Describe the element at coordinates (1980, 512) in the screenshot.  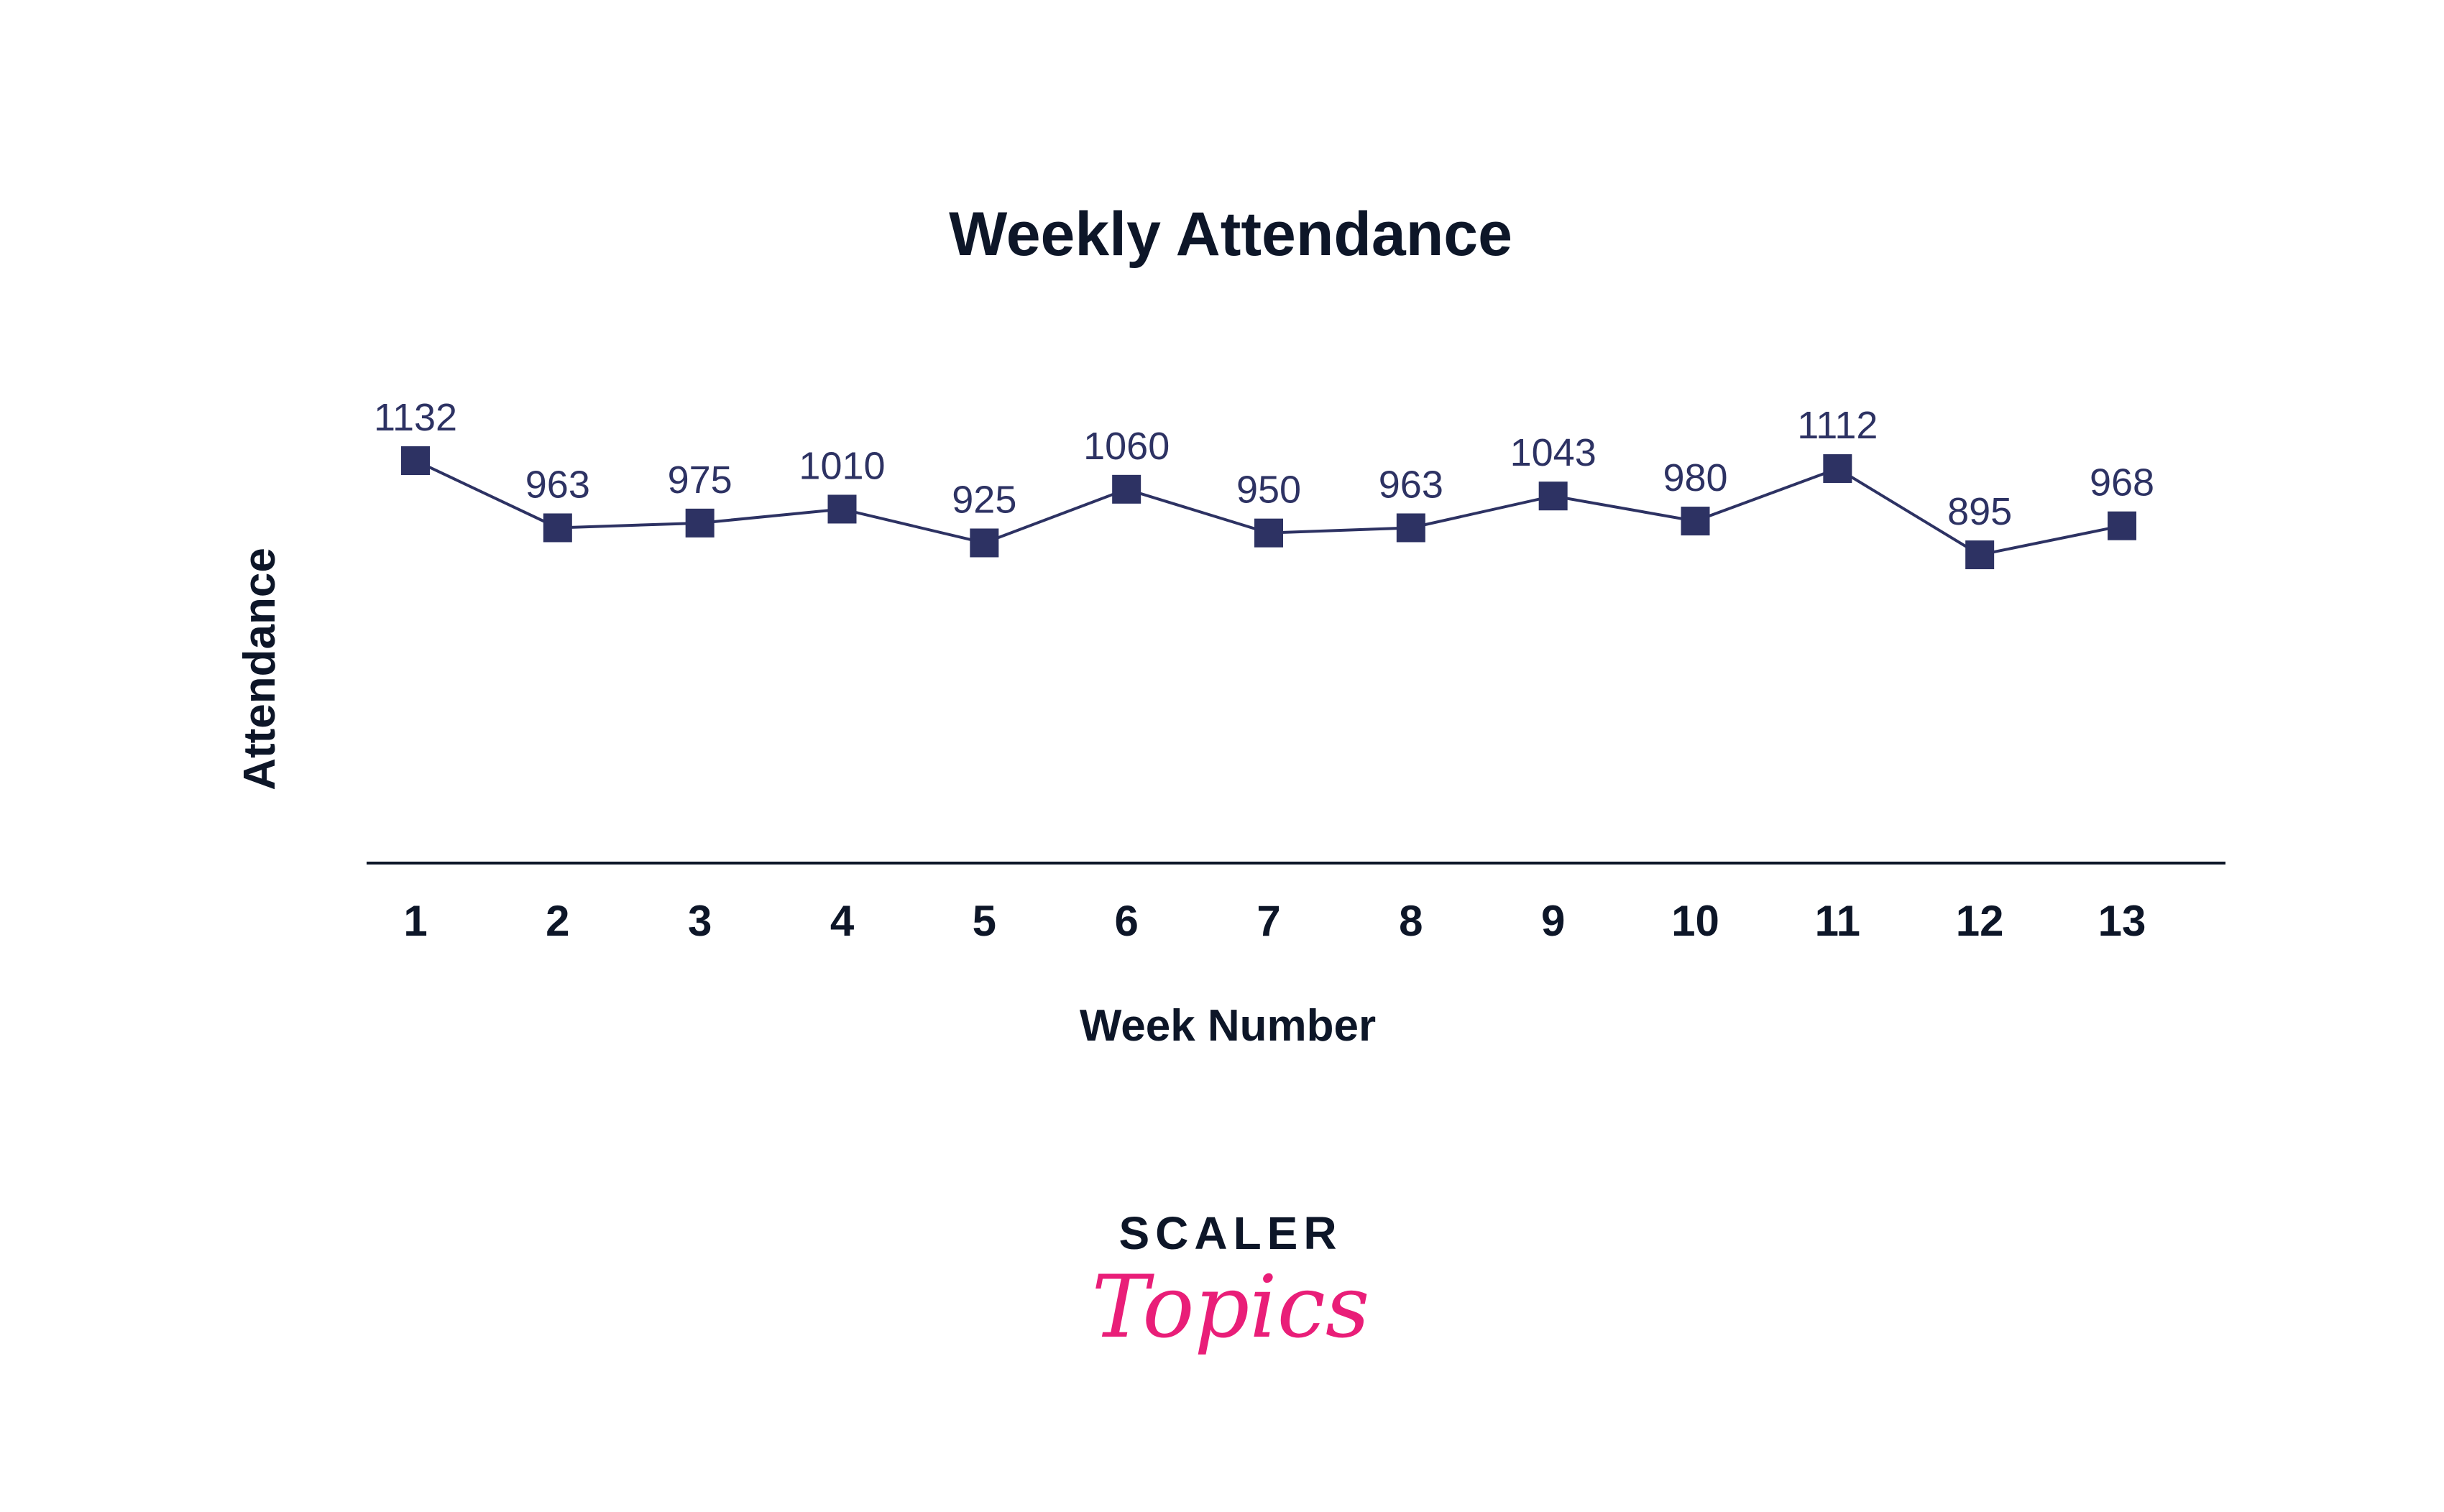
I see `data-label: 895` at that location.